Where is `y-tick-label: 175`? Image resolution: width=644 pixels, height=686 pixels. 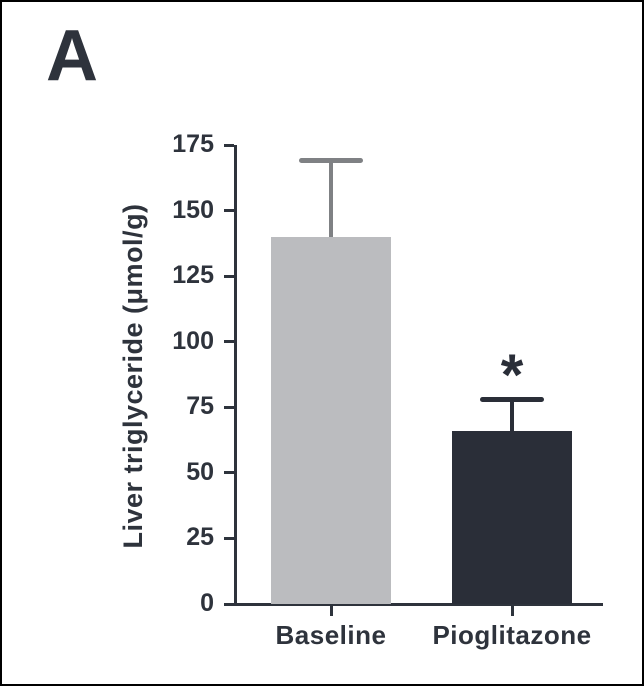
y-tick-label: 175 is located at coordinates (193, 144).